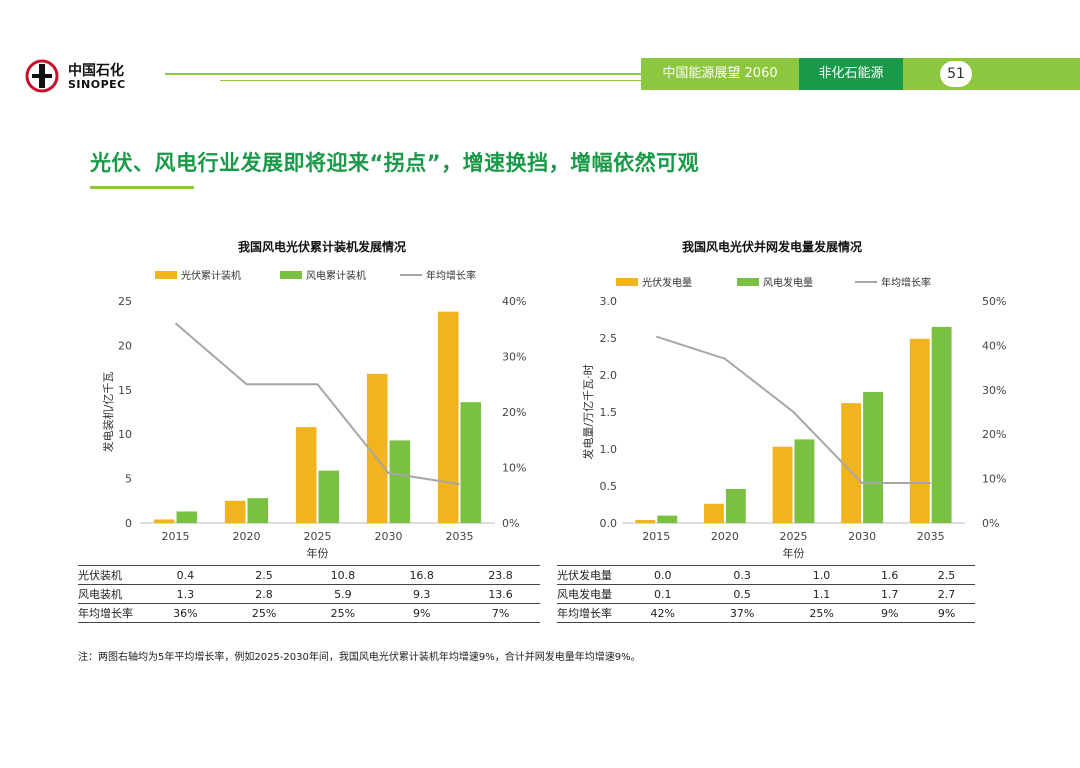 Image resolution: width=1080 pixels, height=768 pixels. I want to click on chart1-x-tick: 2015, so click(656, 536).